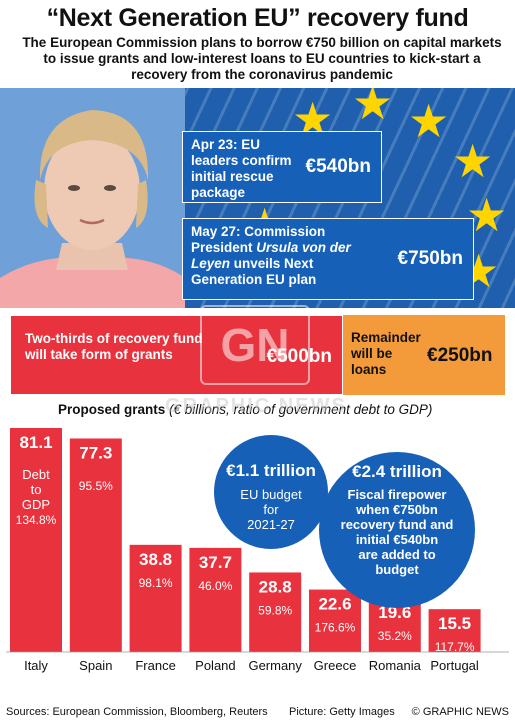 The width and height of the screenshot is (515, 724). What do you see at coordinates (112, 409) in the screenshot?
I see `grants-heading-bold: Proposed grants` at bounding box center [112, 409].